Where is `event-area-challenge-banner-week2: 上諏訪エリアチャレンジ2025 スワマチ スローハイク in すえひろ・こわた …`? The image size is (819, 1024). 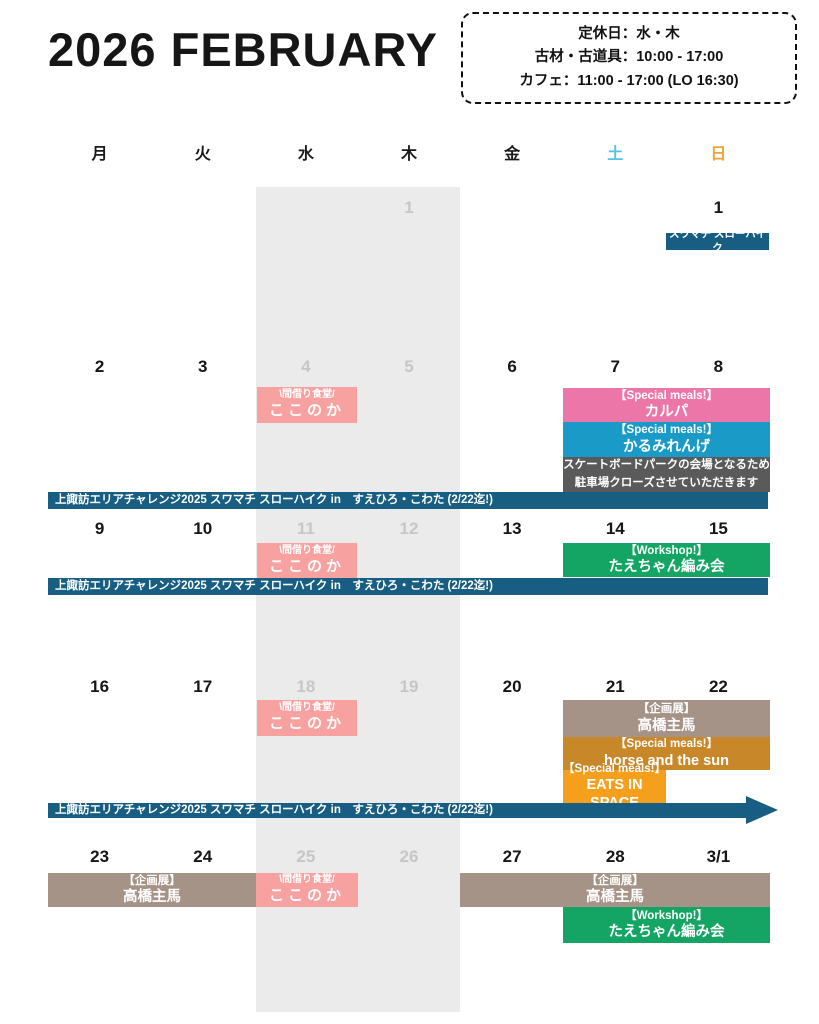
event-area-challenge-banner-week2: 上諏訪エリアチャレンジ2025 スワマチ スローハイク in すえひろ・こわた … is located at coordinates (408, 500).